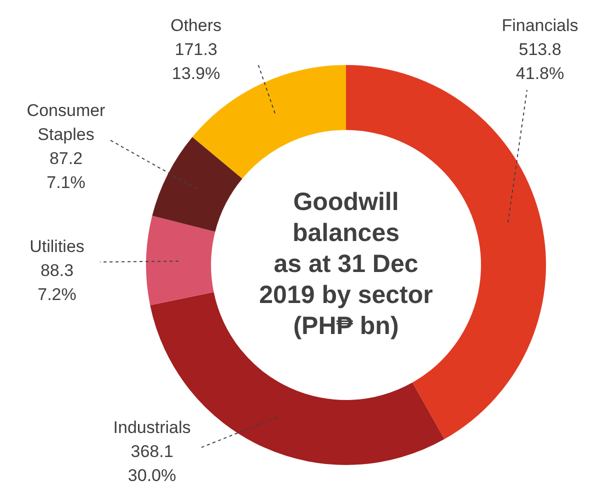 The width and height of the screenshot is (592, 490). Describe the element at coordinates (66, 122) in the screenshot. I see `slice-label: Consumer Staples` at that location.